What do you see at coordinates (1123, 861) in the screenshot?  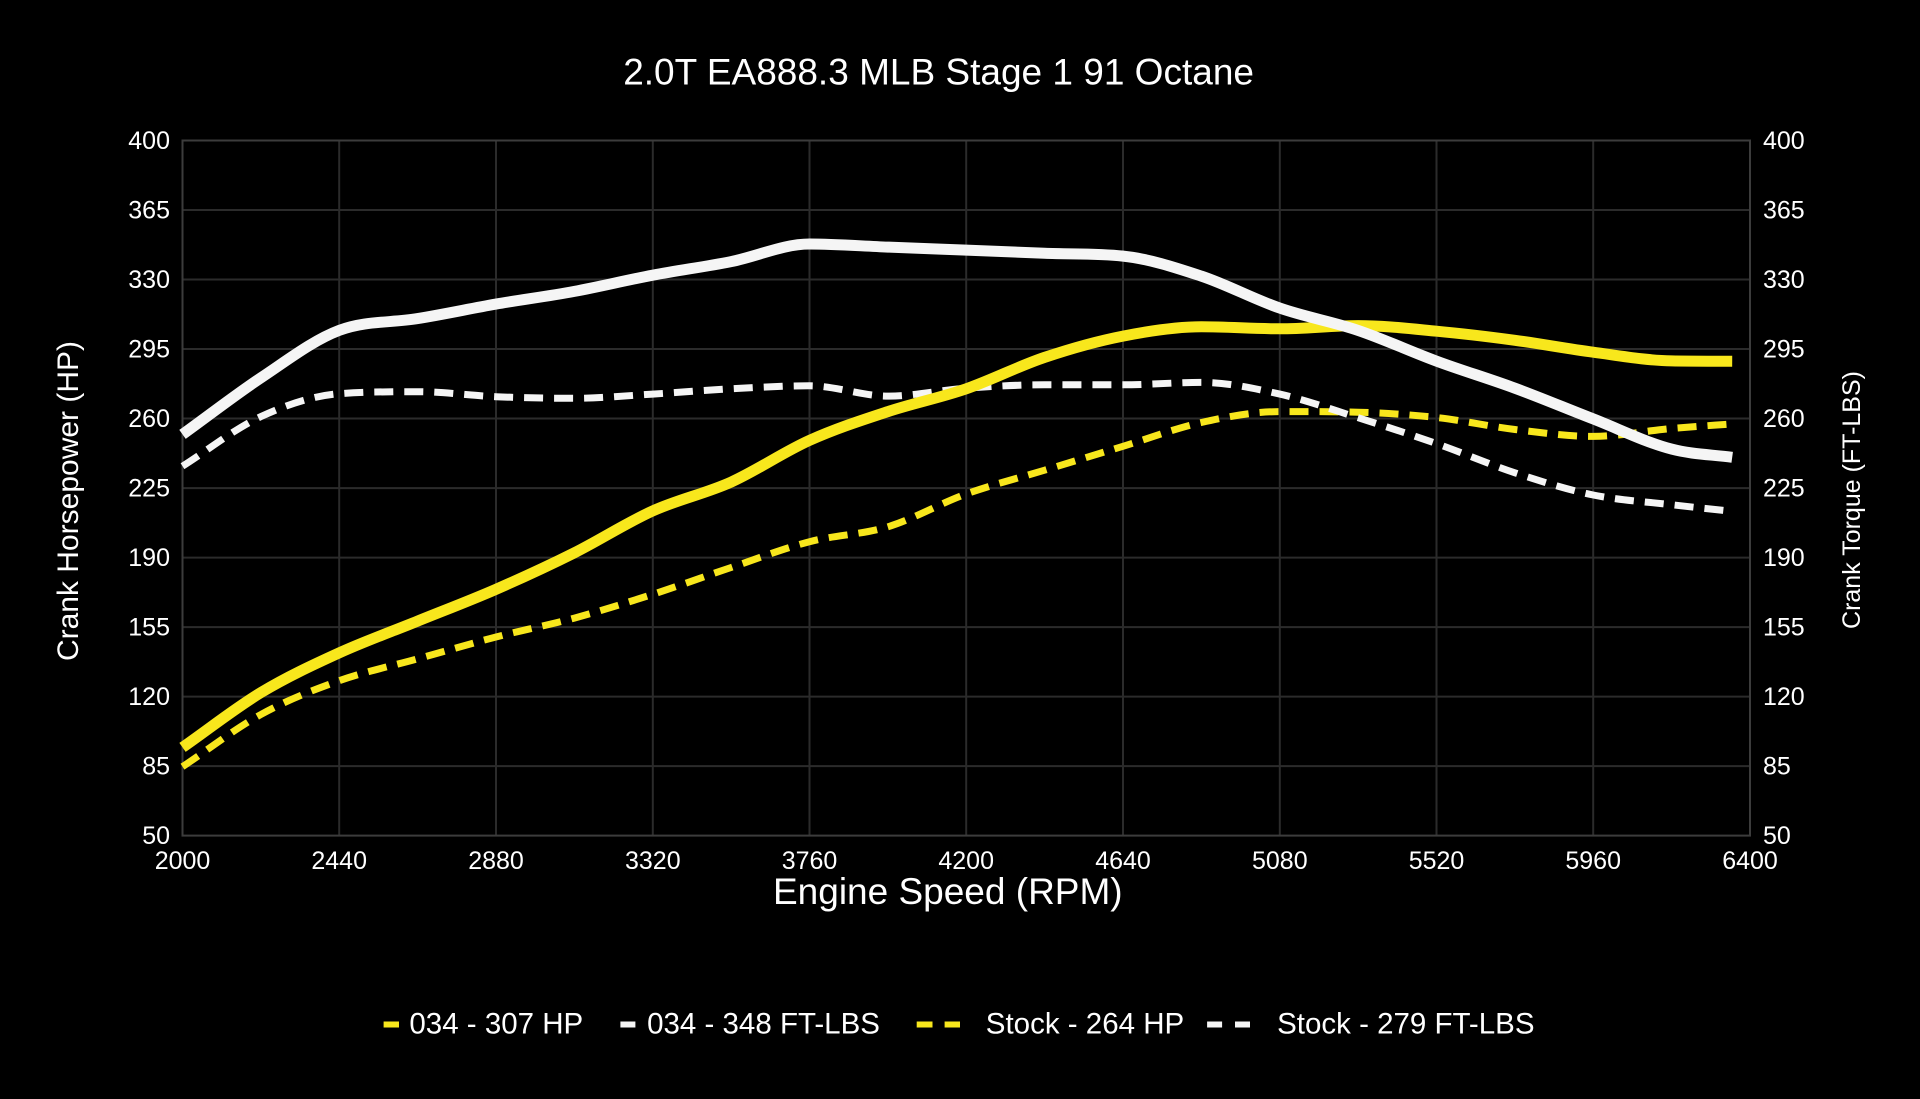 I see `svg-text: 4640` at bounding box center [1123, 861].